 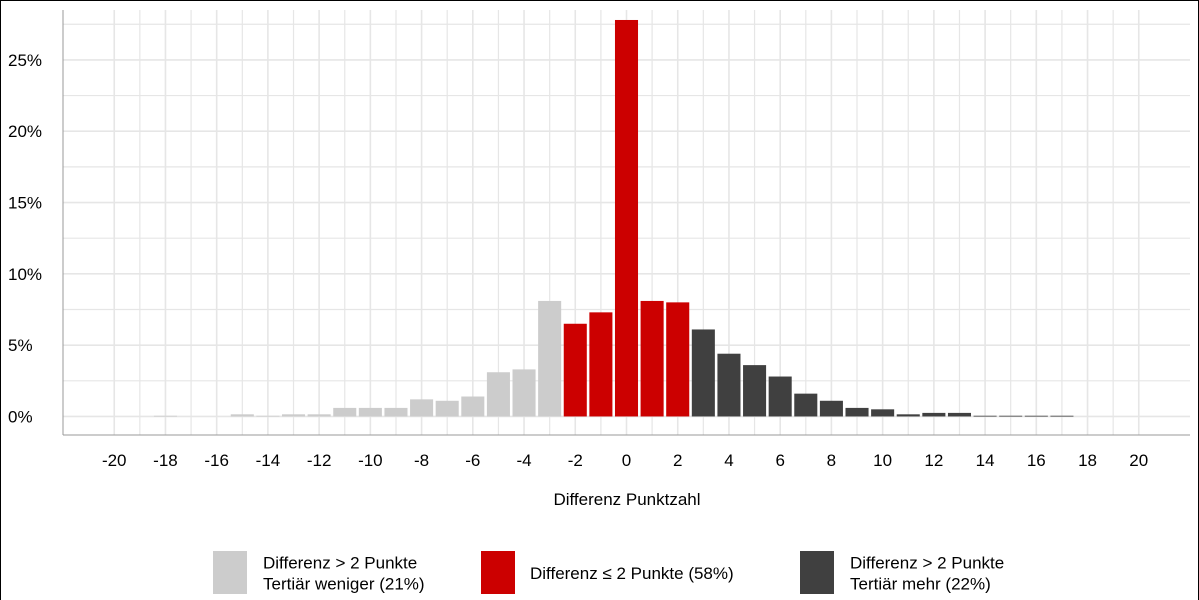 What do you see at coordinates (1138, 460) in the screenshot?
I see `x-tick-label: 20` at bounding box center [1138, 460].